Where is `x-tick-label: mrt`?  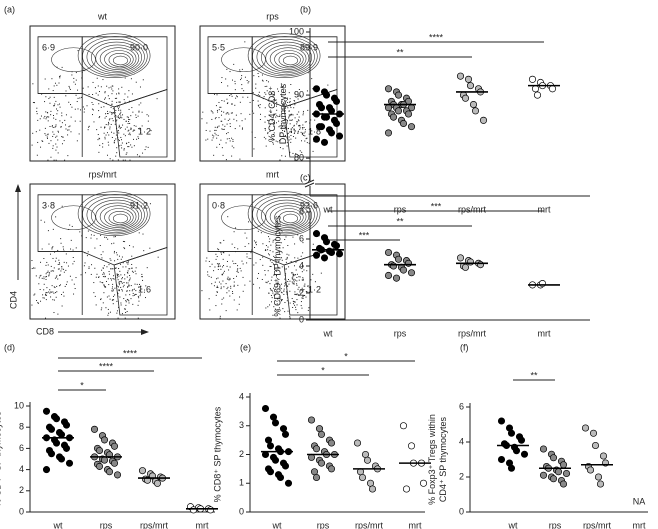 x-tick-label: mrt is located at coordinates (202, 524).